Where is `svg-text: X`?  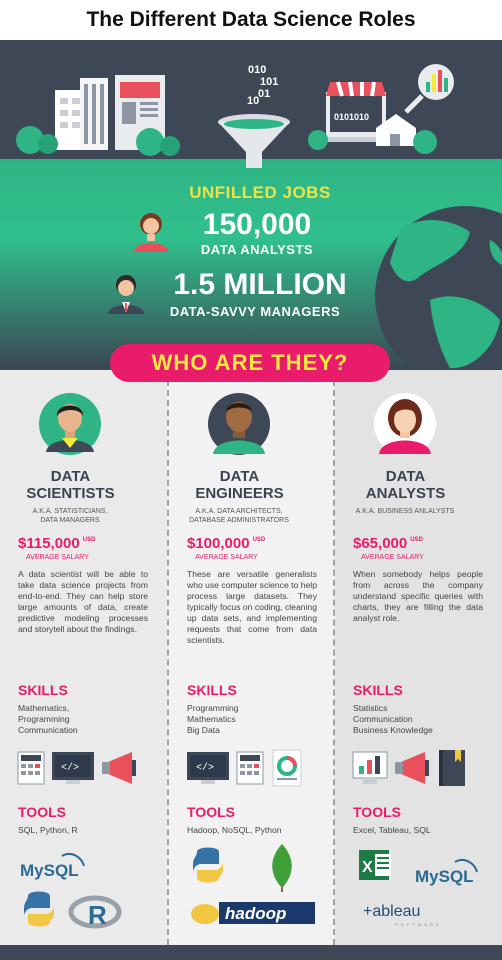 svg-text: X is located at coordinates (367, 867).